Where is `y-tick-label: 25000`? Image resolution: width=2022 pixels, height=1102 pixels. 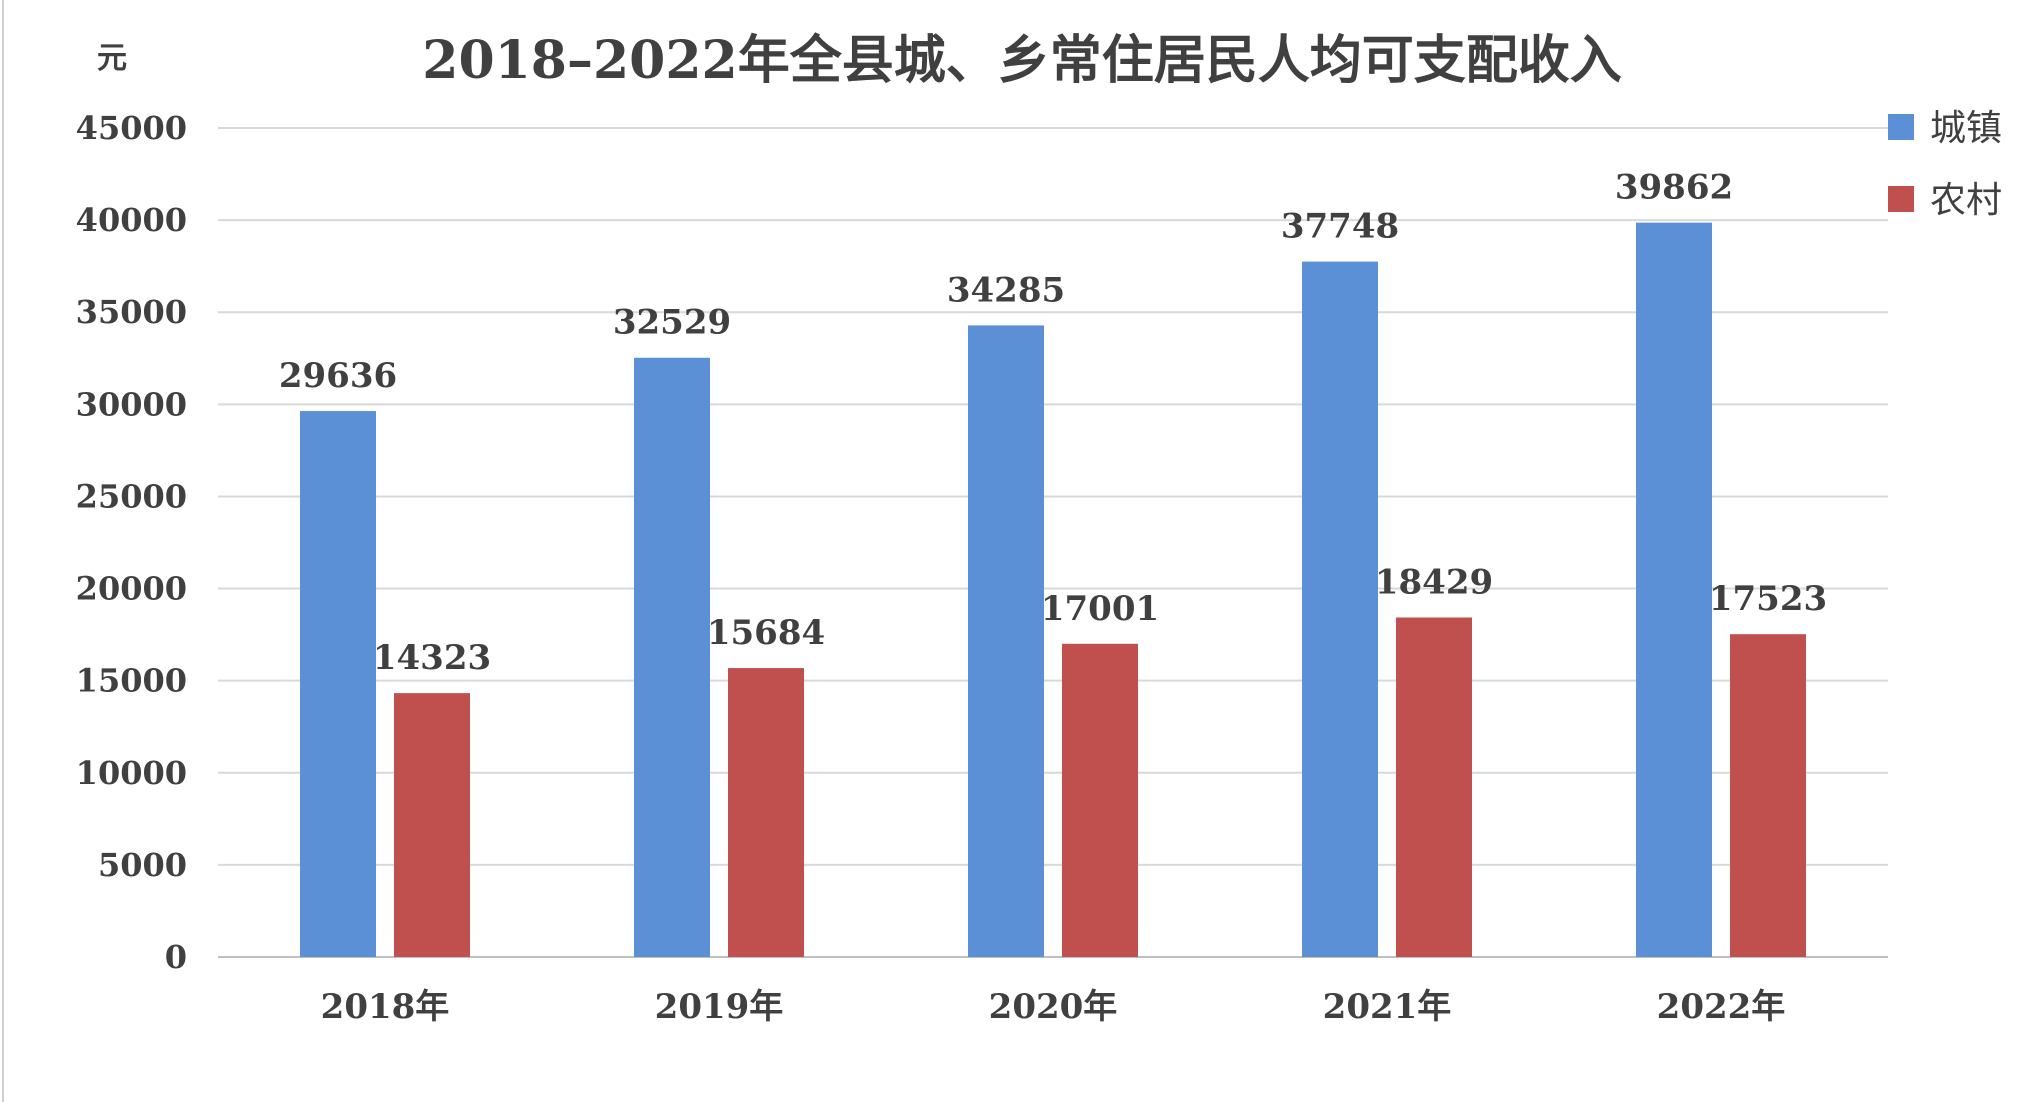 y-tick-label: 25000 is located at coordinates (131, 496).